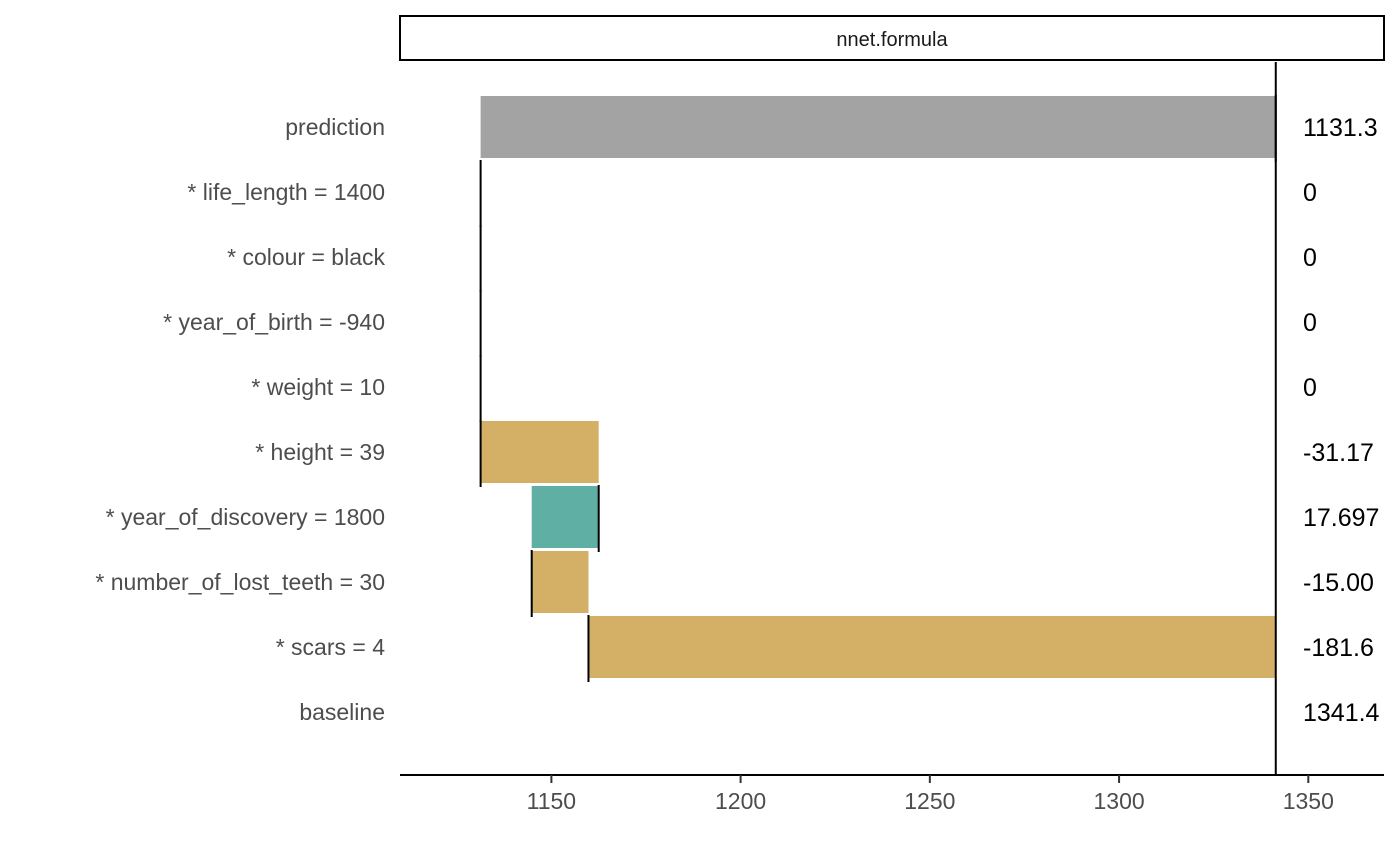 This screenshot has width=1400, height=865. I want to click on category-label-7: * number_of_lost_teeth = 30, so click(240, 582).